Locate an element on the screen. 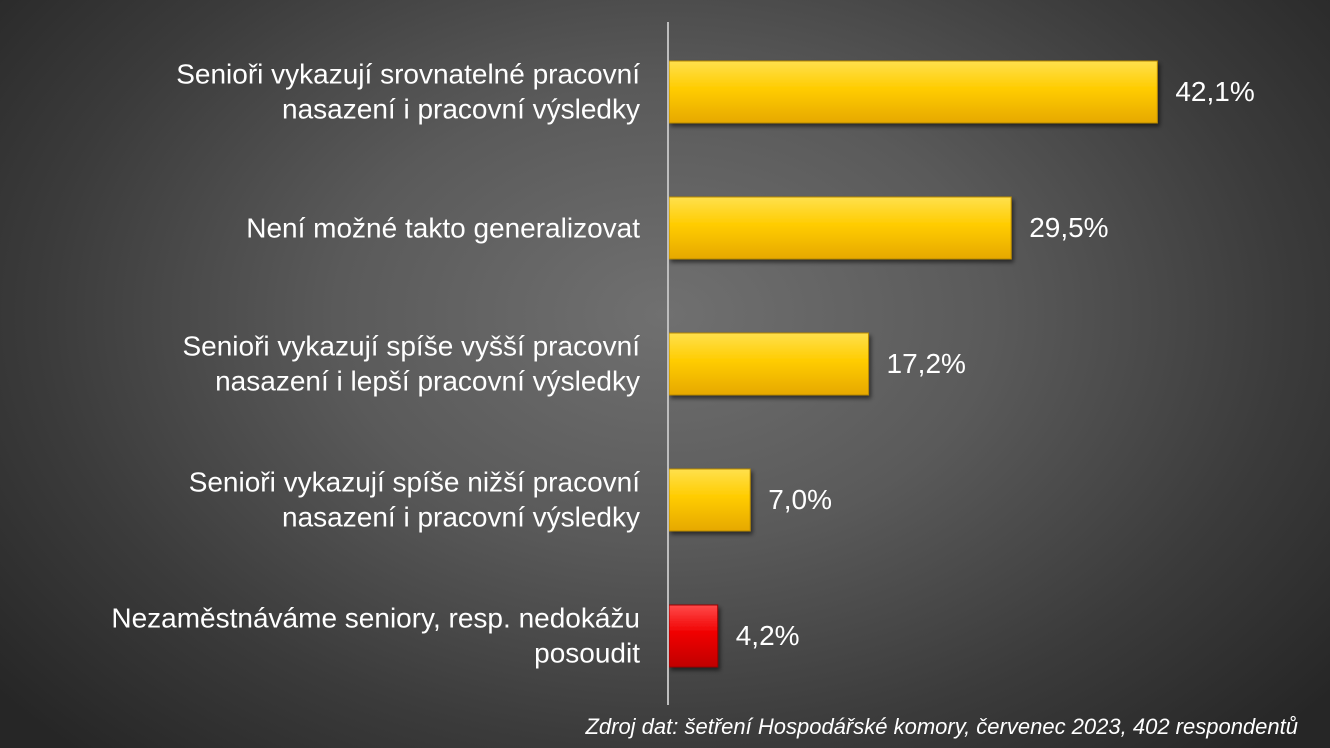  category-label-2: Není možné takto generalizovat is located at coordinates (443, 228).